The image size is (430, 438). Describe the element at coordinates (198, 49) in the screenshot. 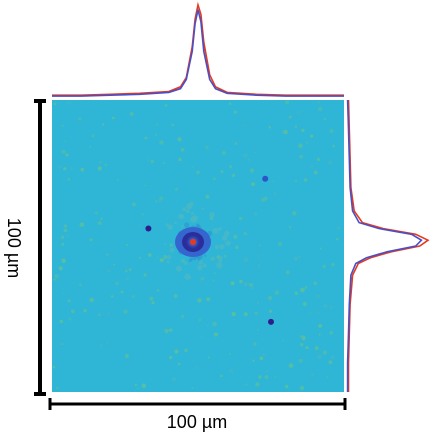

I see `horizontal-profile` at that location.